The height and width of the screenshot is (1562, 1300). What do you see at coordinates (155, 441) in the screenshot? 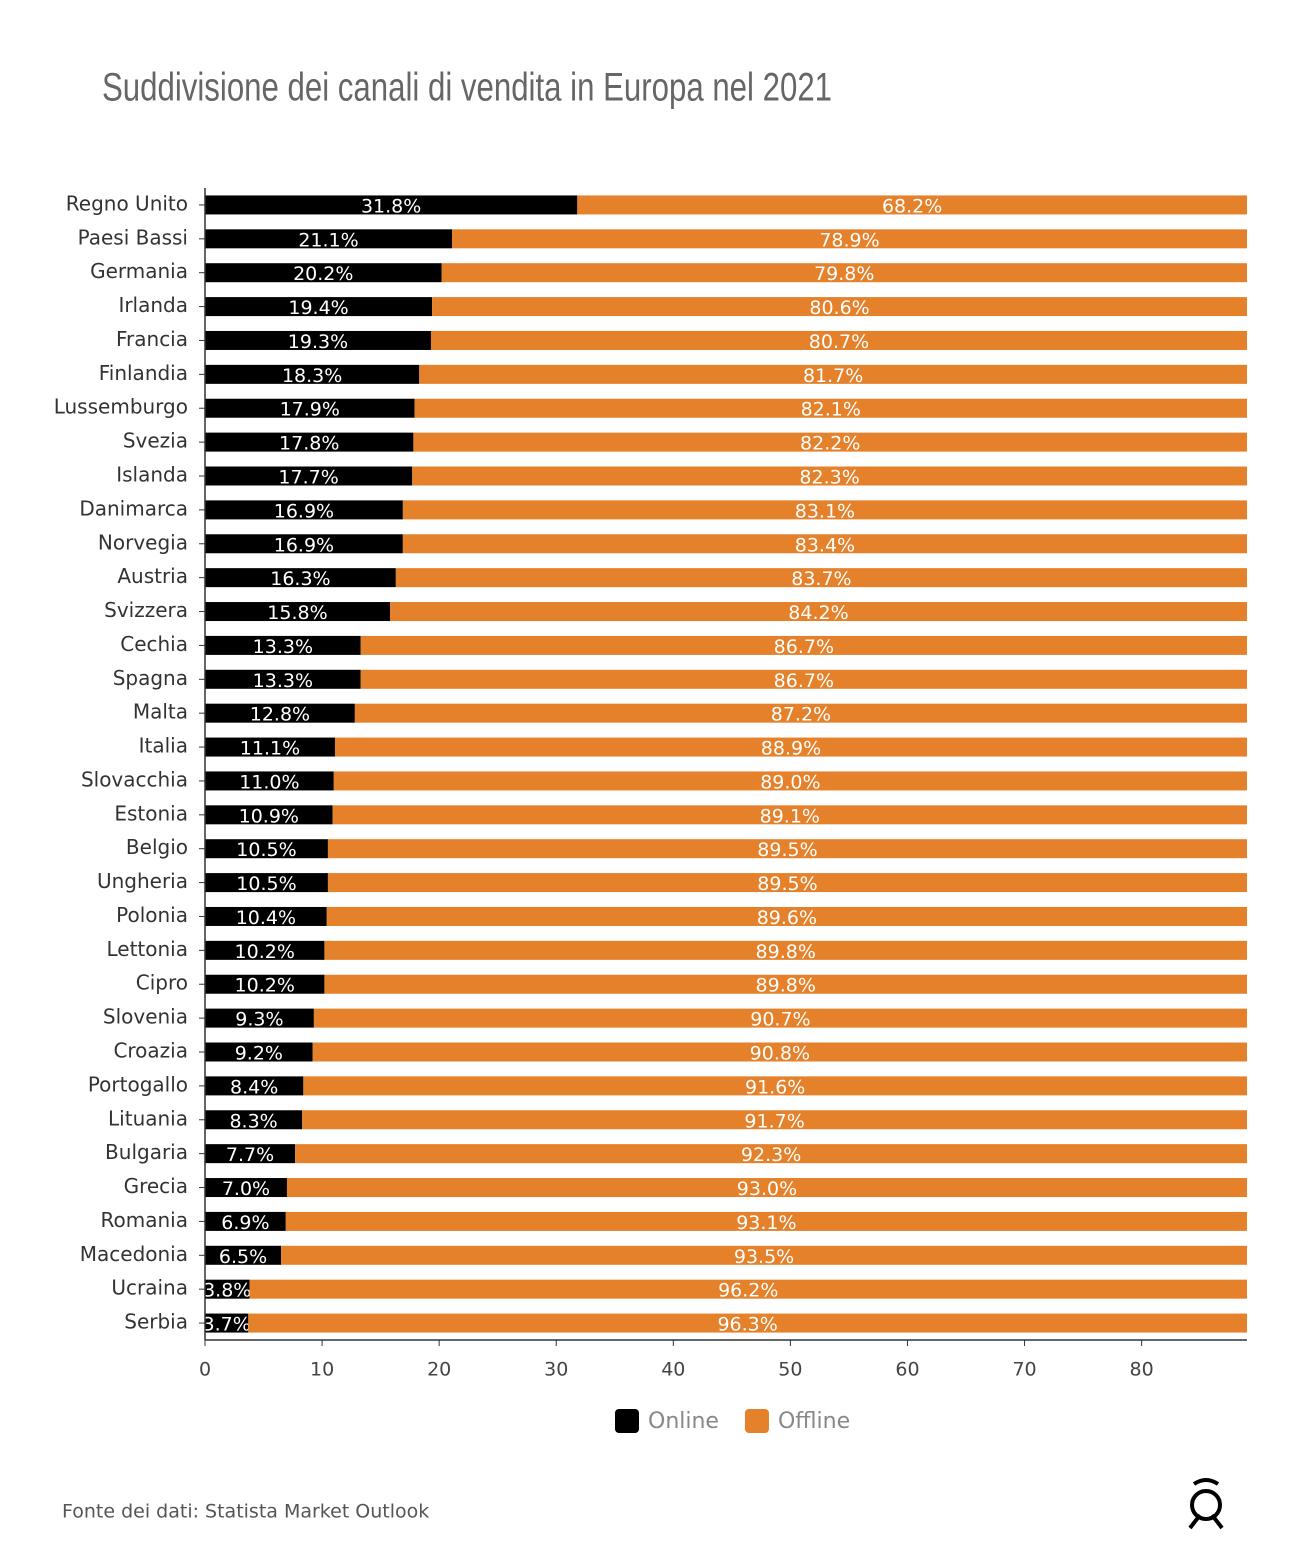
I see `y-tick-label: Svezia` at bounding box center [155, 441].